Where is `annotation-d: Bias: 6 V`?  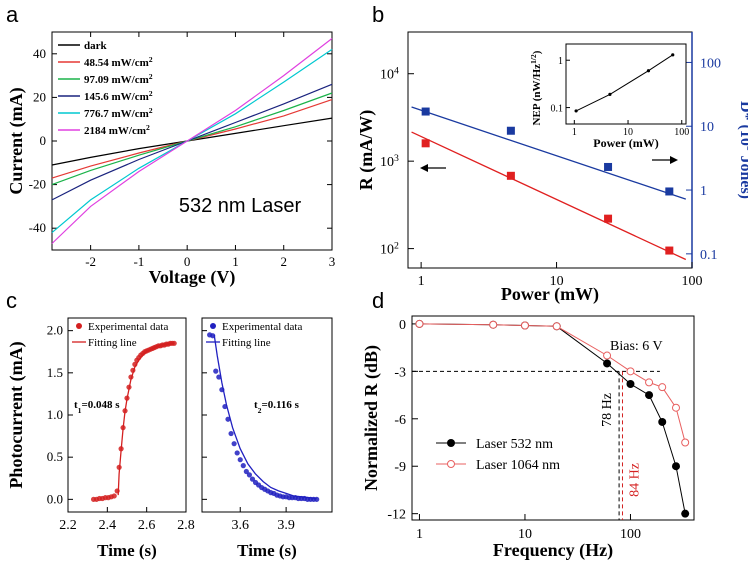 annotation-d: Bias: 6 V is located at coordinates (636, 346).